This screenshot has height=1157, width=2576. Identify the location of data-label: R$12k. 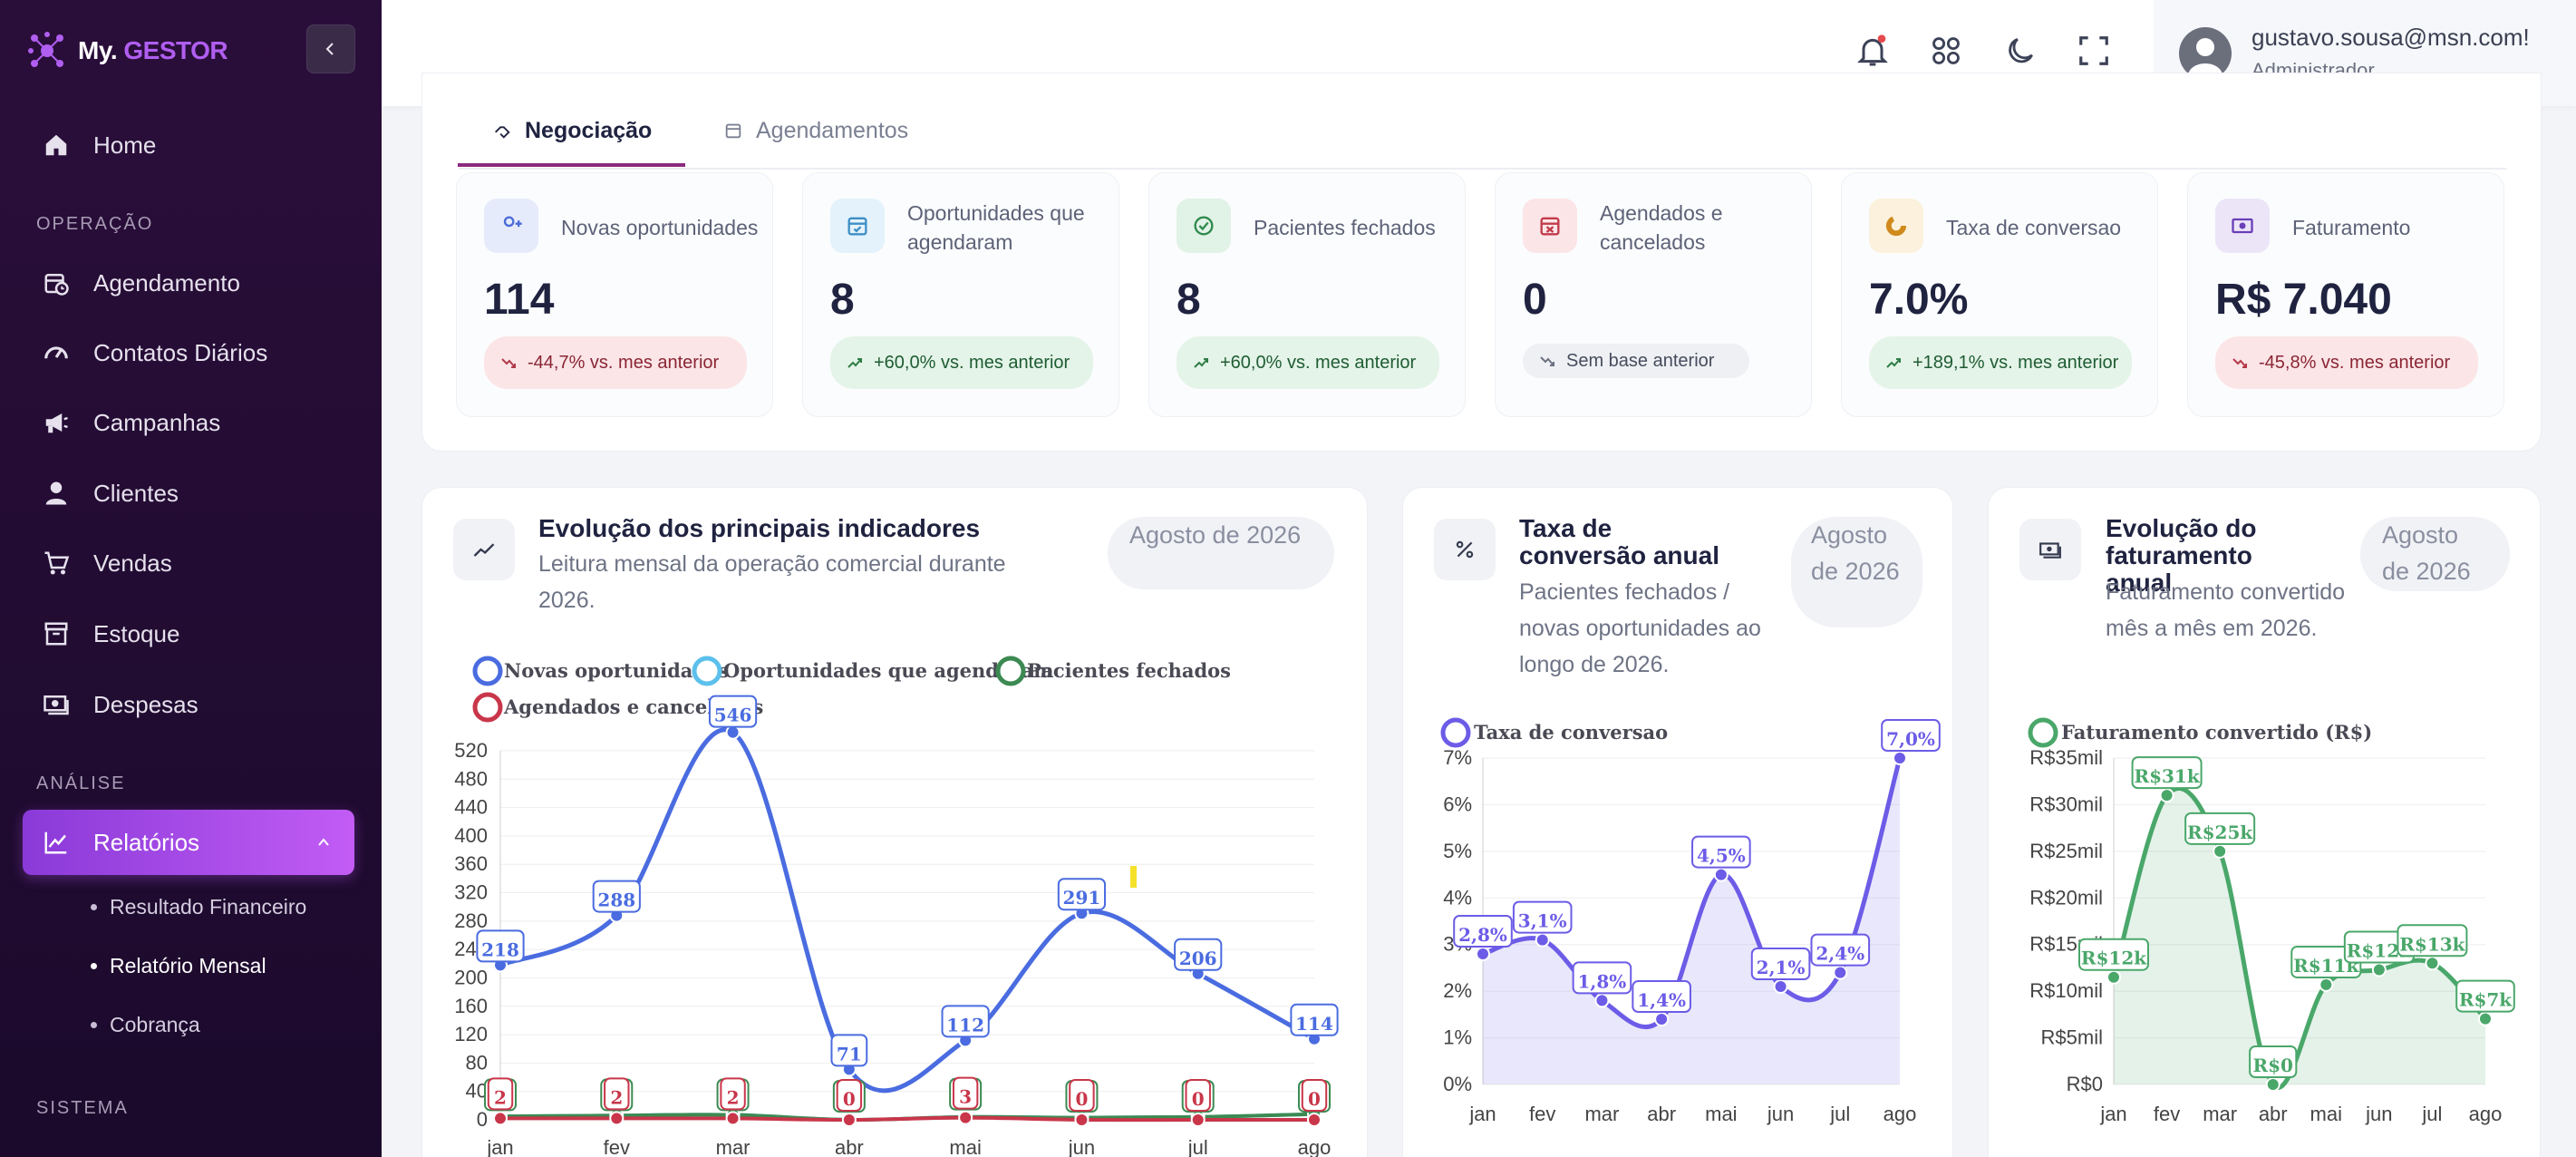
(2113, 955).